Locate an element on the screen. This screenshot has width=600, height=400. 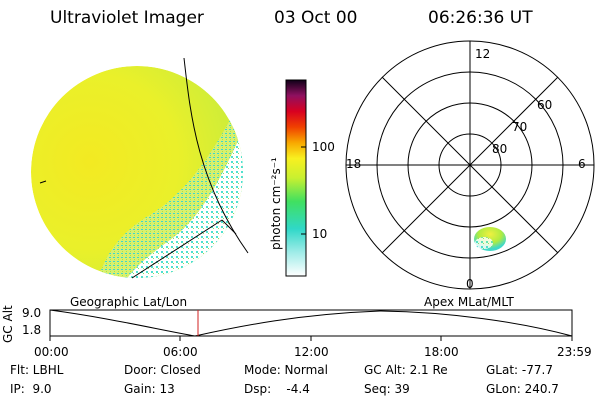
altitude-ytick-max: 9.0 is located at coordinates (32, 313).